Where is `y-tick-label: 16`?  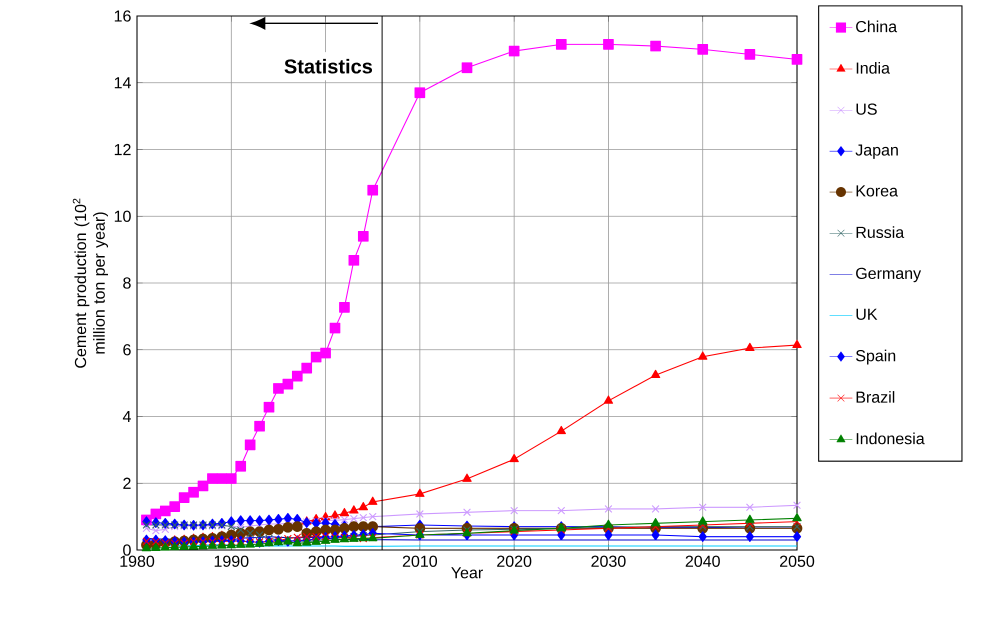
y-tick-label: 16 is located at coordinates (122, 16).